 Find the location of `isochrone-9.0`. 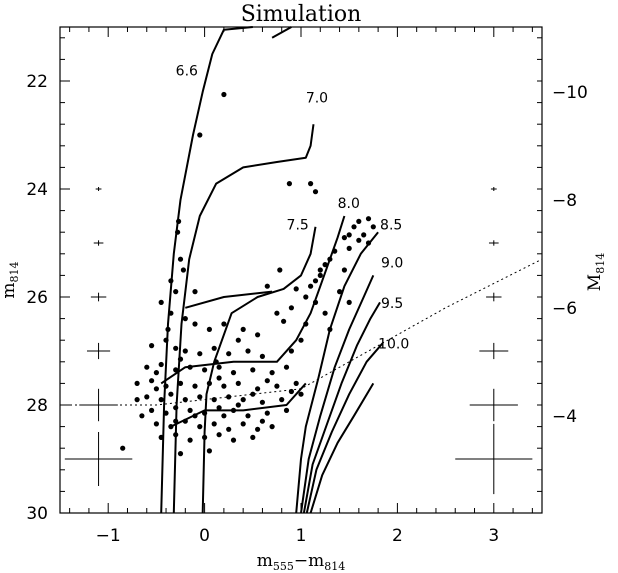

isochrone-9.0 is located at coordinates (341, 407).